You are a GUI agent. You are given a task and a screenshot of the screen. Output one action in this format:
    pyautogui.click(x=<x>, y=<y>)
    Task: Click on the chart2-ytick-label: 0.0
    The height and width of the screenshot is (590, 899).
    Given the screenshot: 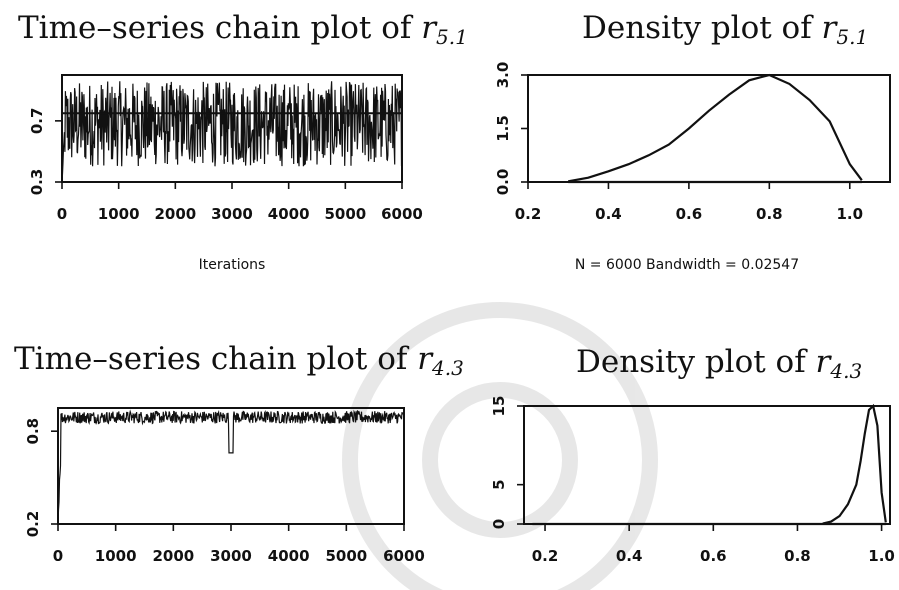 What is the action you would take?
    pyautogui.click(x=503, y=182)
    